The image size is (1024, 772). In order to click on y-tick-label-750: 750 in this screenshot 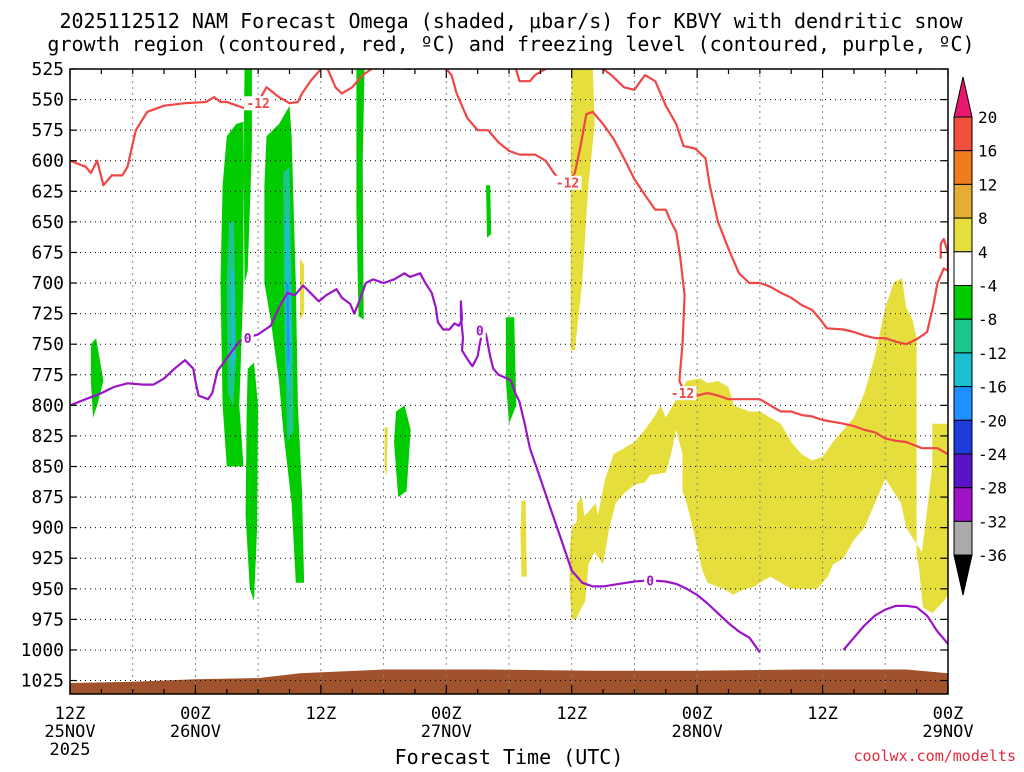, I will do `click(47, 344)`.